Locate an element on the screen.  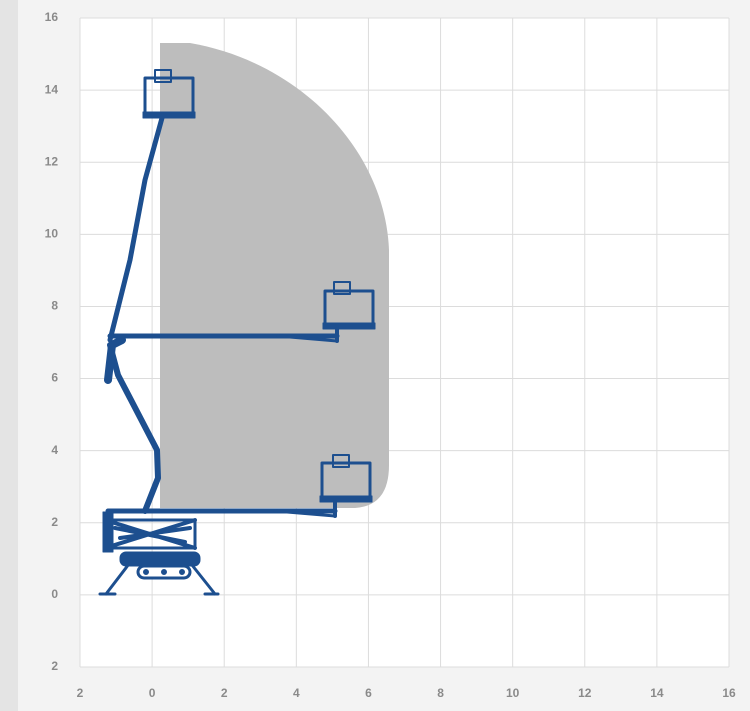
x-tick-label: 6 is located at coordinates (368, 693).